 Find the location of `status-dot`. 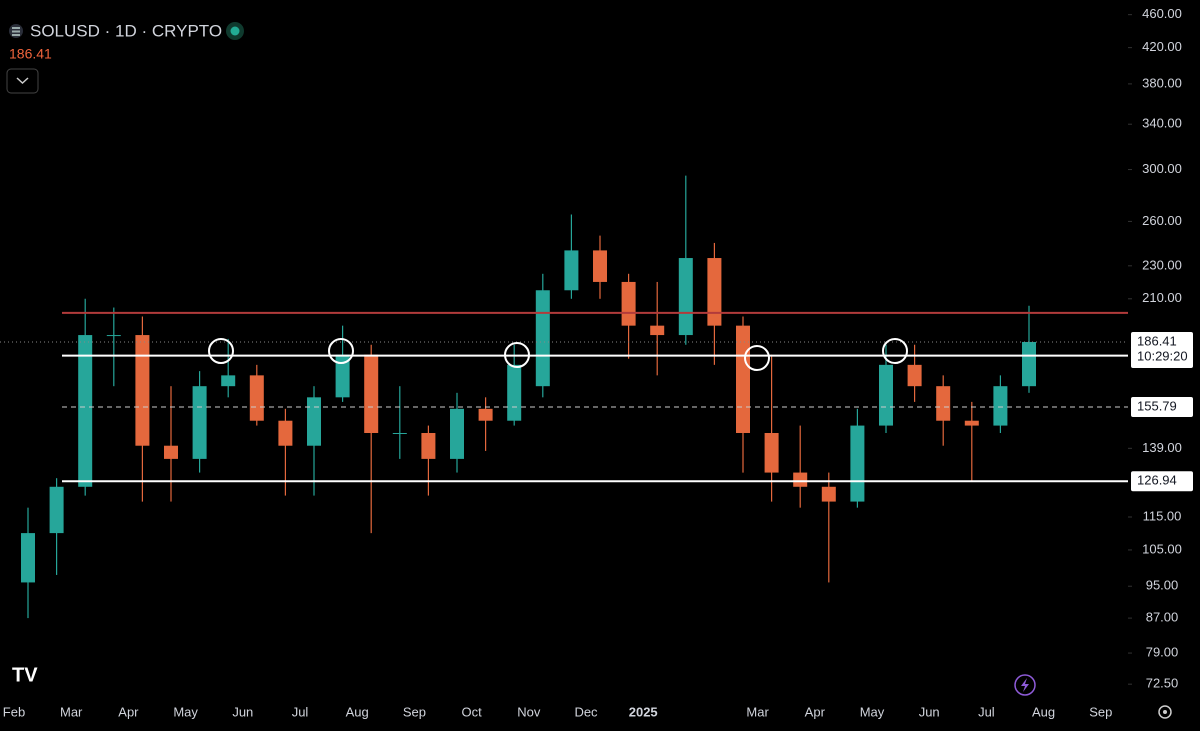

status-dot is located at coordinates (235, 31).